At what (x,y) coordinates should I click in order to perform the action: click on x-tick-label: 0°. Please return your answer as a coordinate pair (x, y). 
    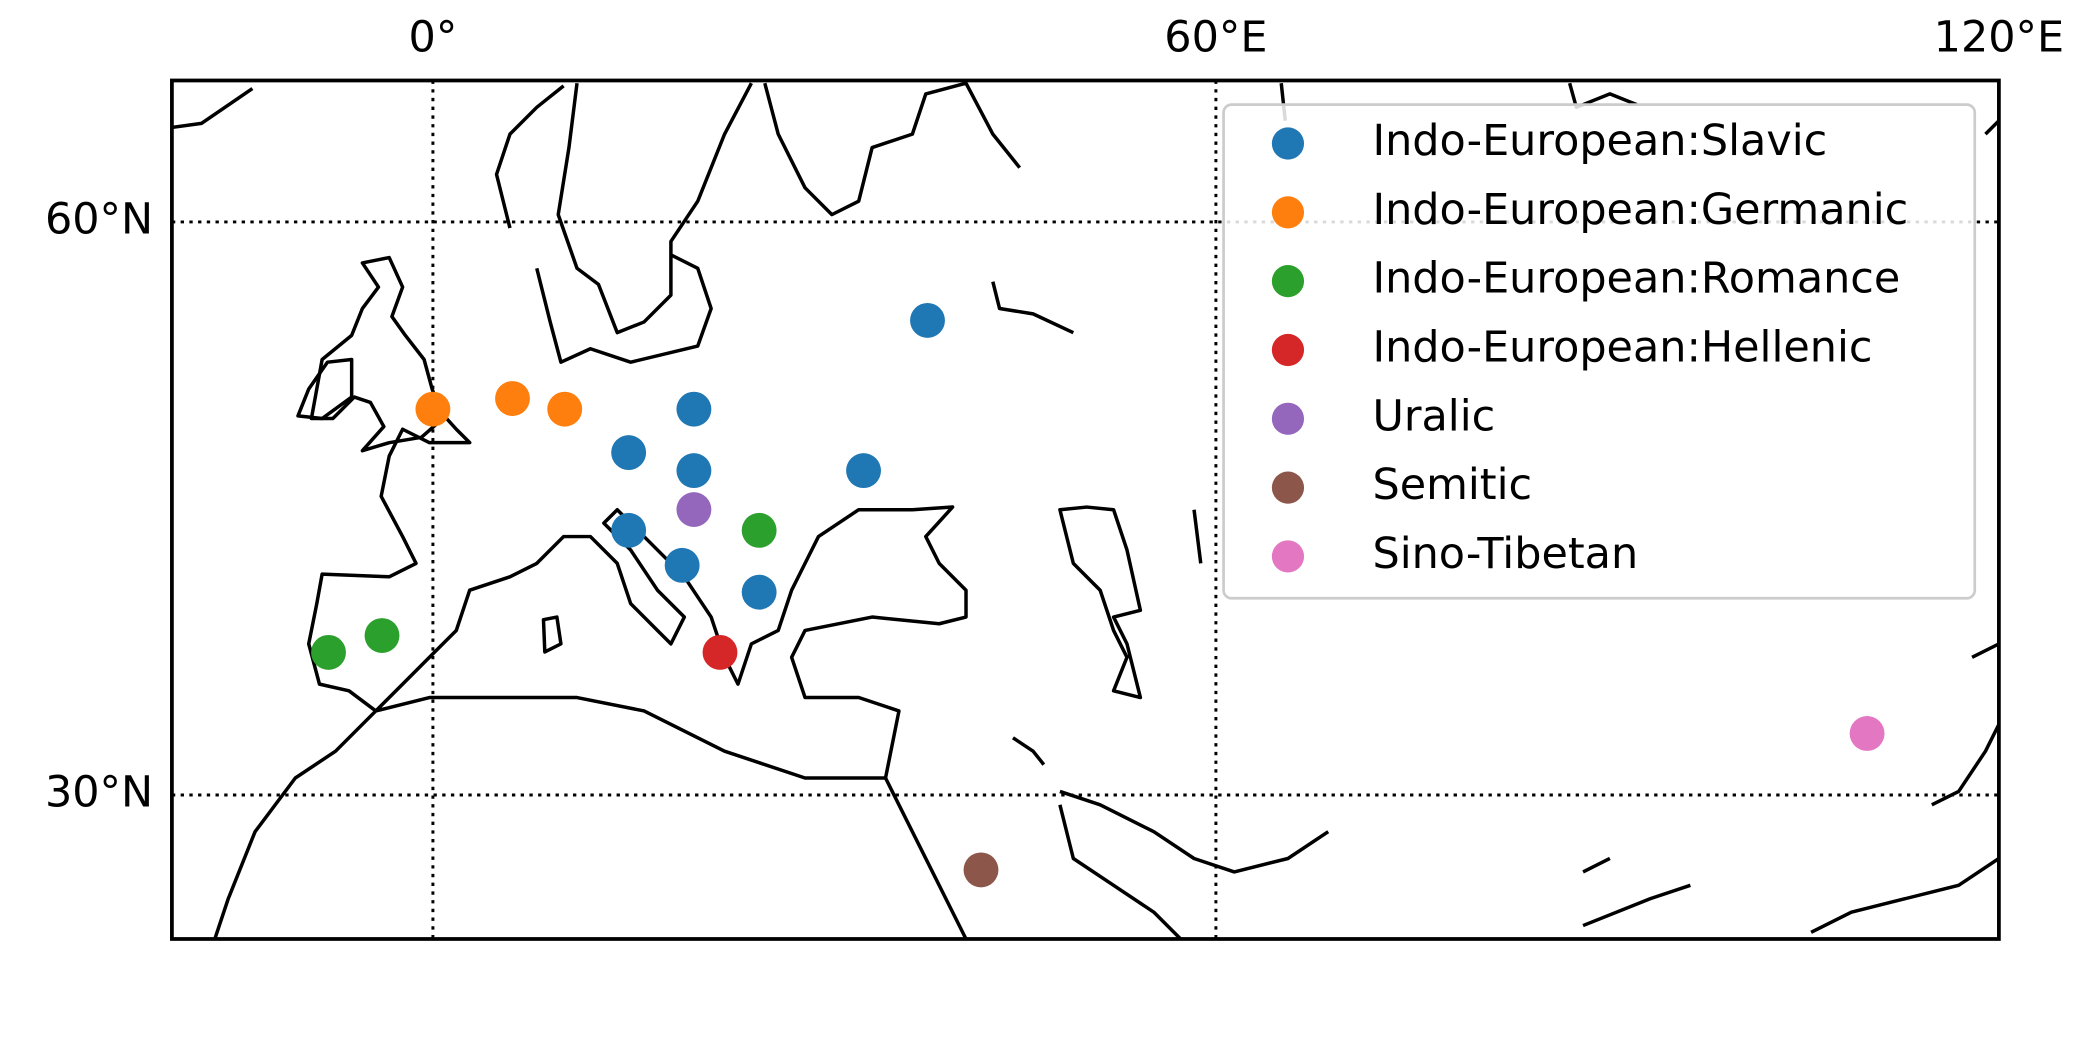
    Looking at the image, I should click on (433, 38).